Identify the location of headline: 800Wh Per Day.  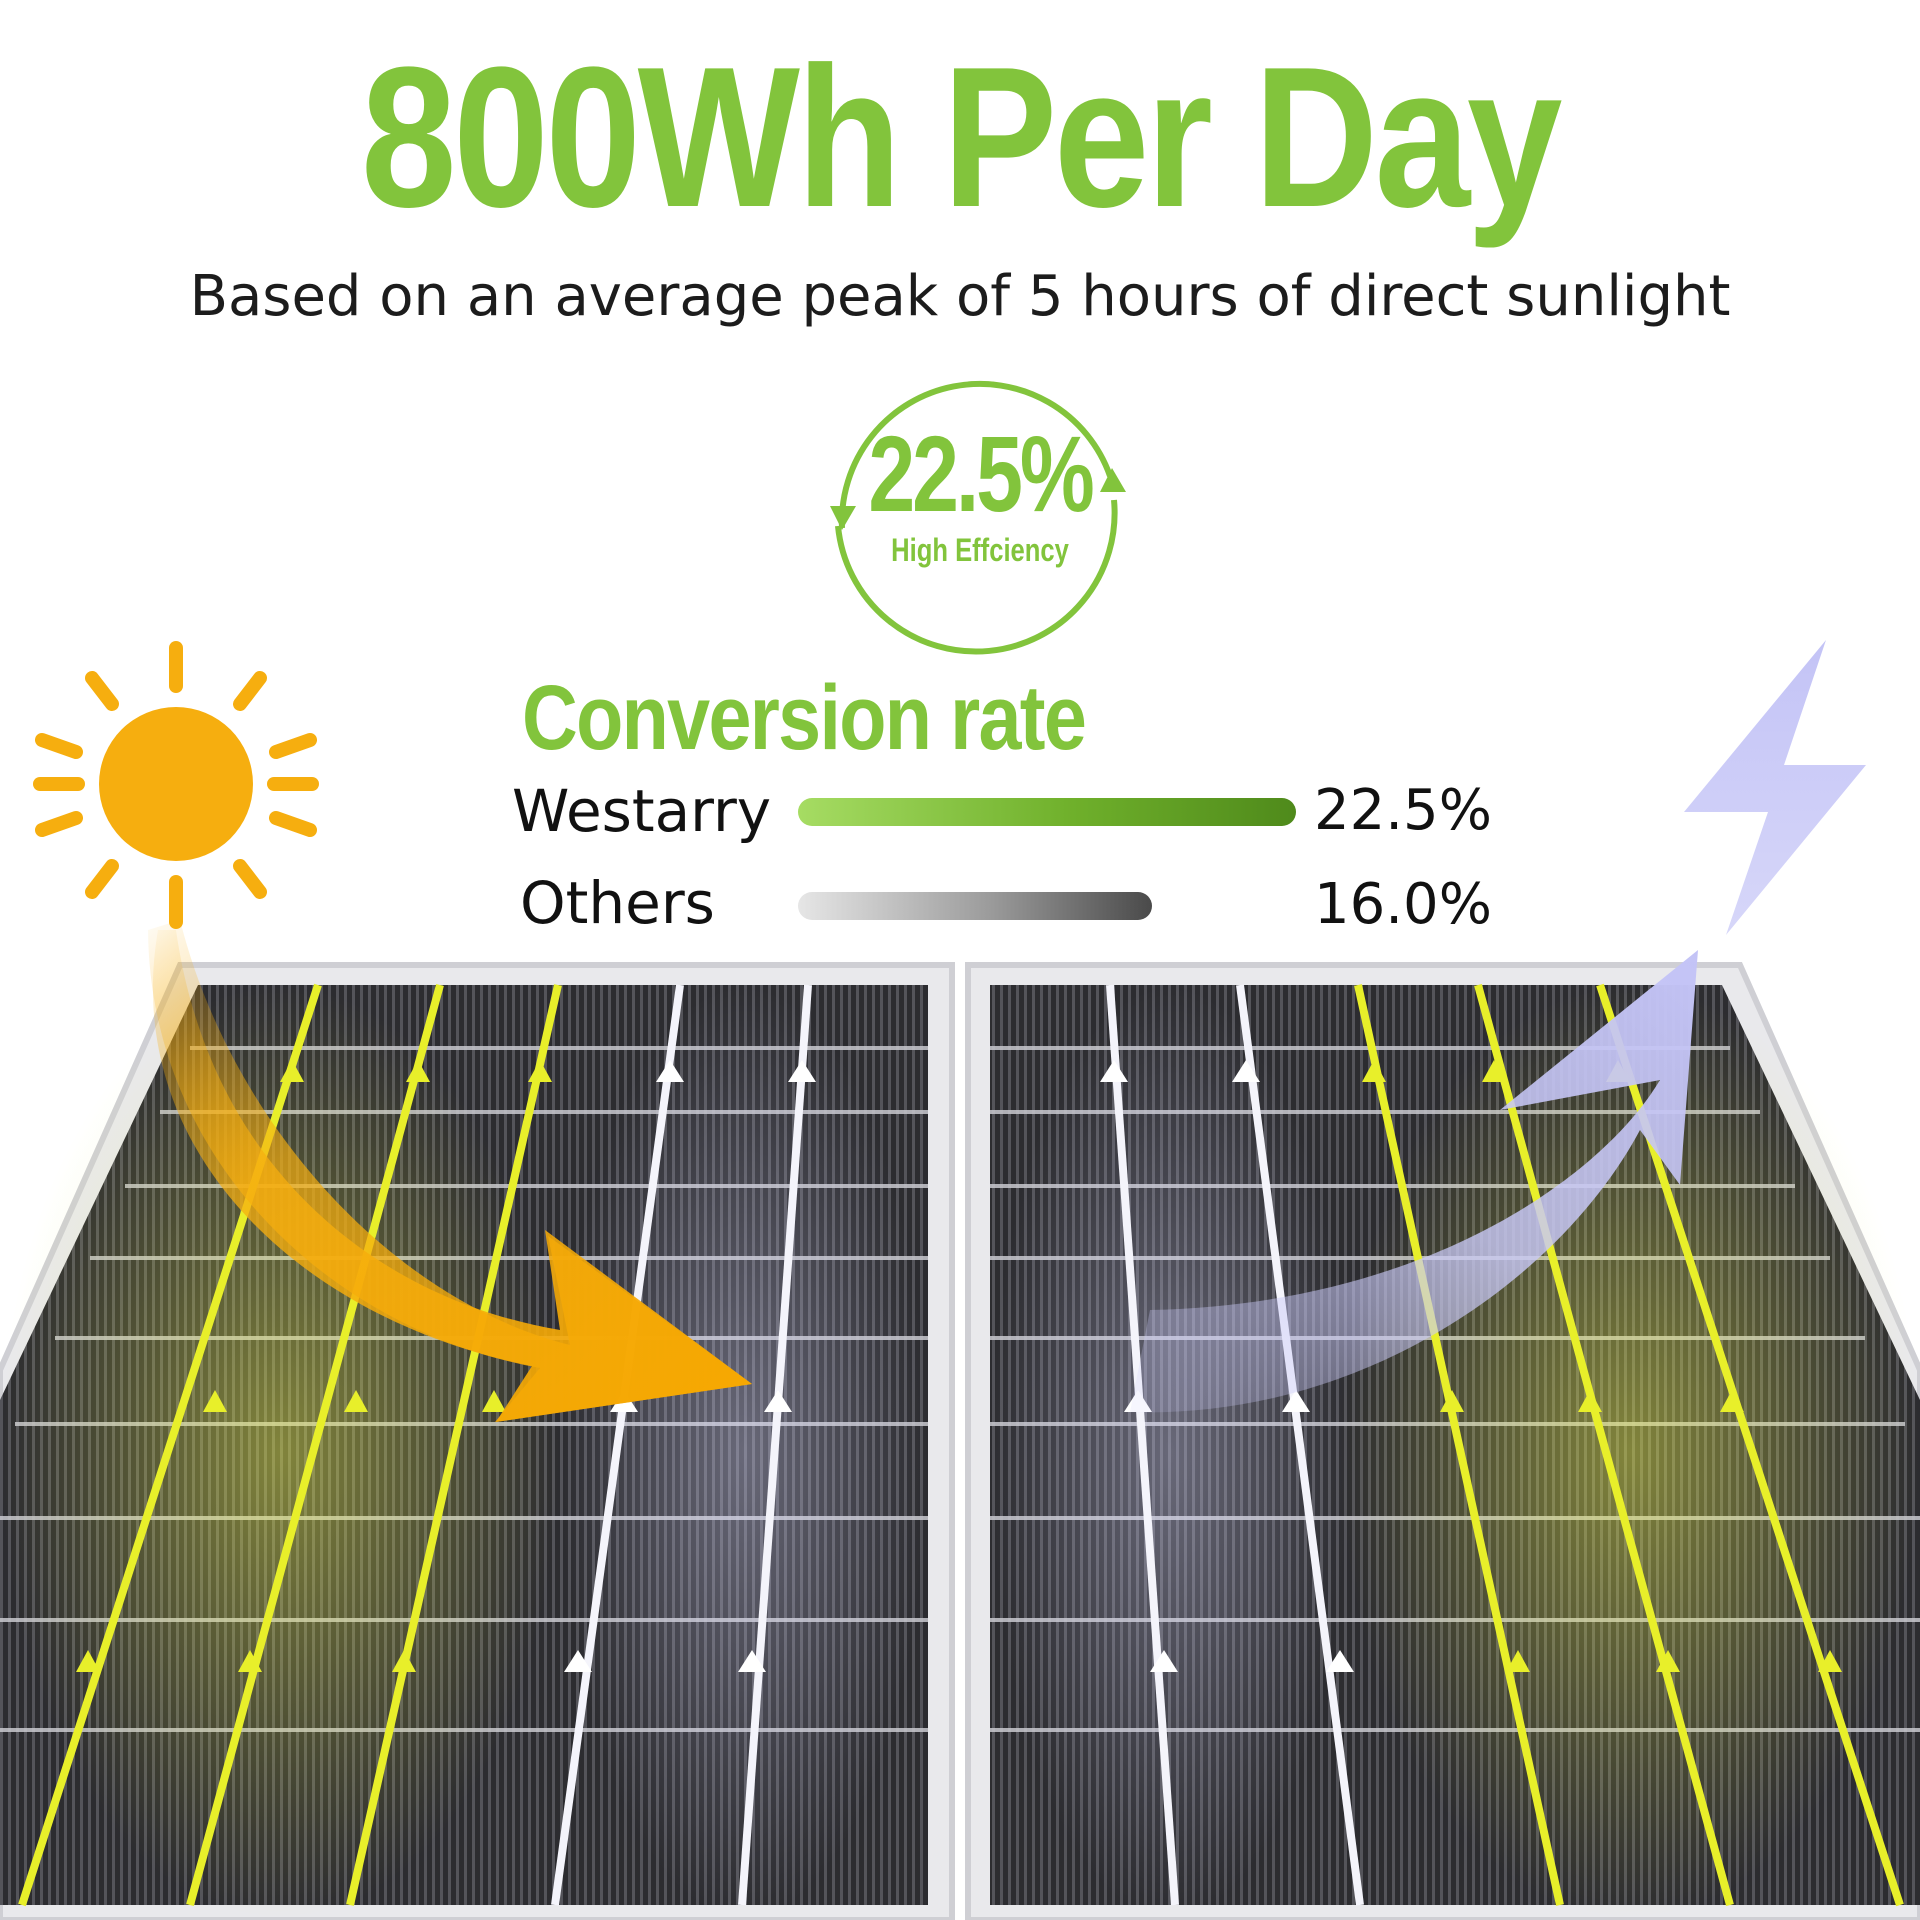
(961, 137).